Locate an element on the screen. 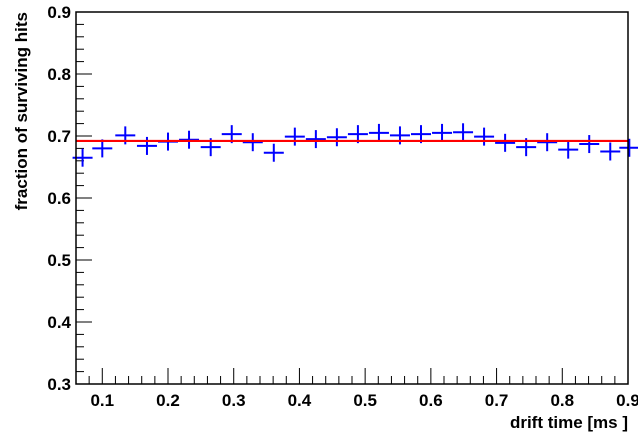 This screenshot has width=638, height=436. y-tick-label: 0.8 is located at coordinates (59, 74).